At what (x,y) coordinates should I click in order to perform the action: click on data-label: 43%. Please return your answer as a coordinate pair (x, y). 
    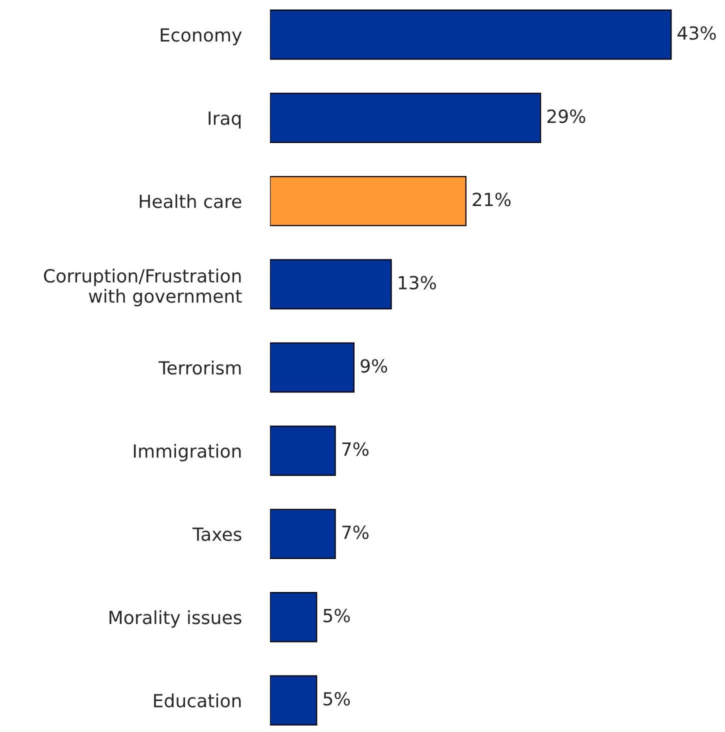
    Looking at the image, I should click on (697, 33).